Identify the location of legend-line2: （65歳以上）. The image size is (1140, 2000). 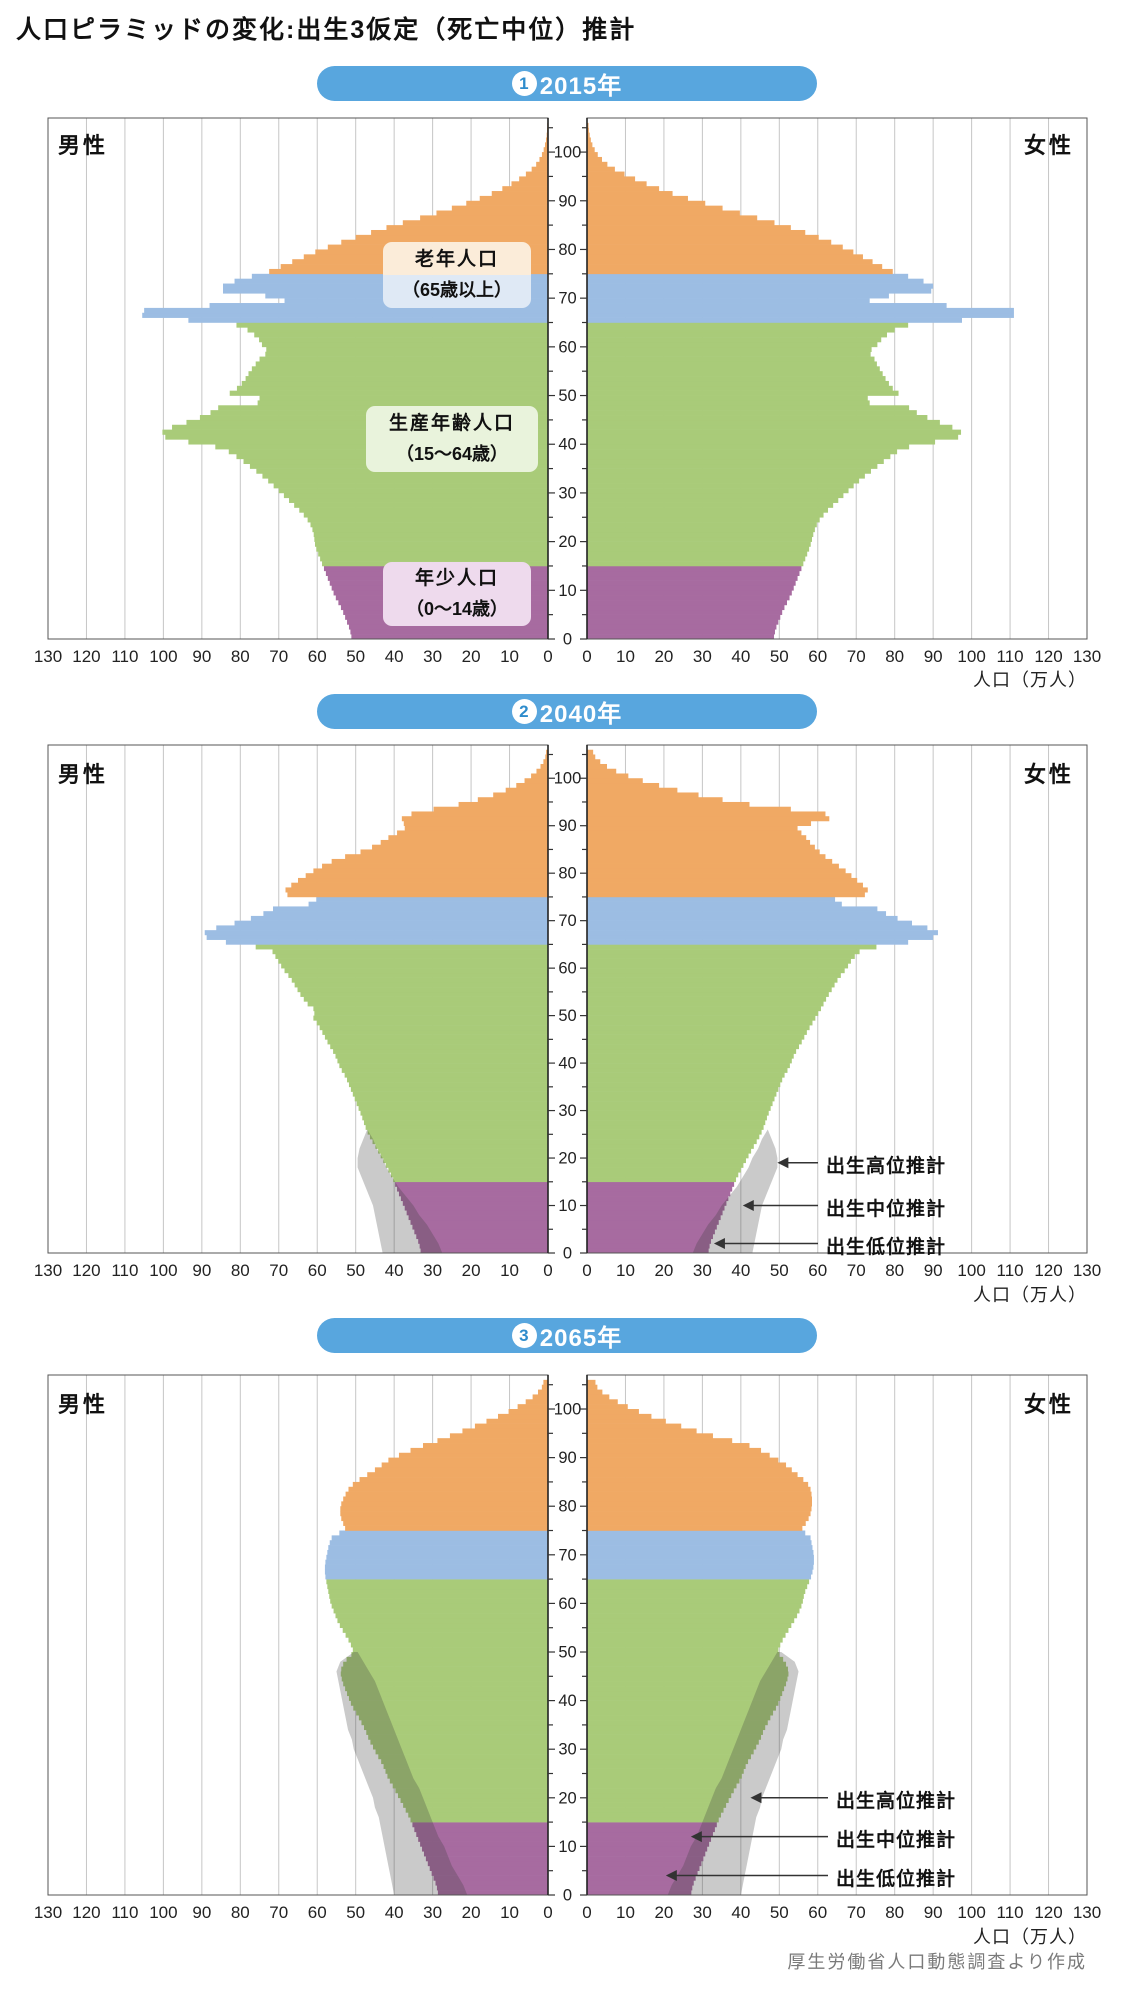
(457, 290).